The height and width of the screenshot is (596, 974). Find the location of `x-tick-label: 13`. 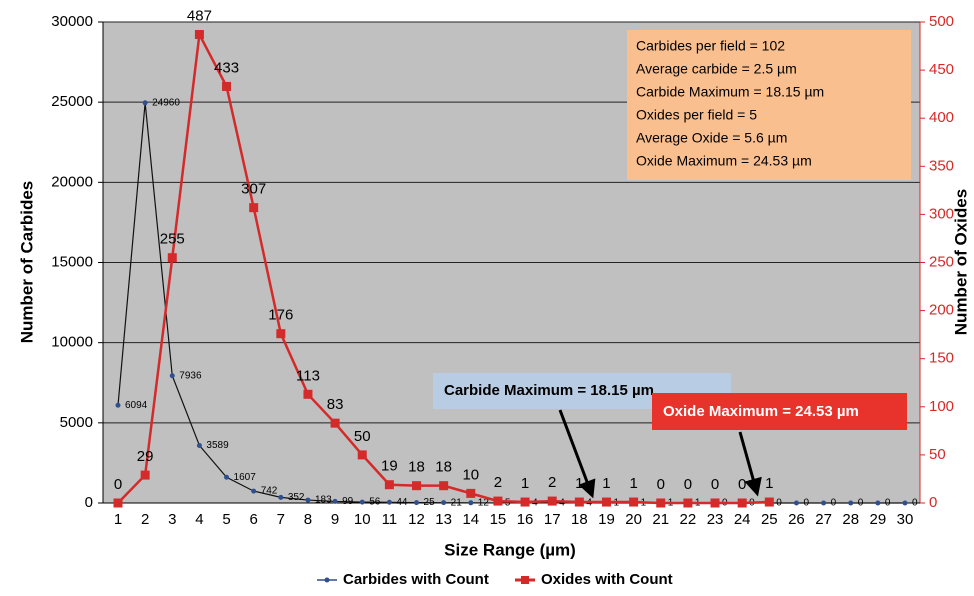

x-tick-label: 13 is located at coordinates (443, 519).